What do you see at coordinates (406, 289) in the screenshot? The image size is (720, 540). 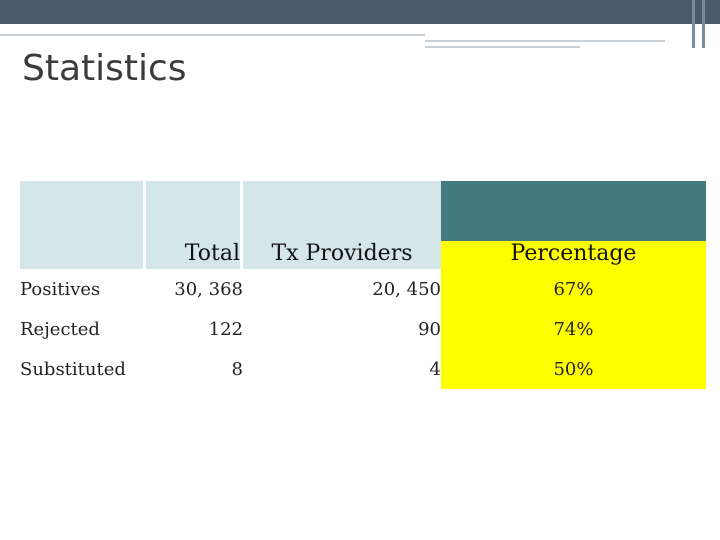 I see `cell-tx-providers: 20, 450` at bounding box center [406, 289].